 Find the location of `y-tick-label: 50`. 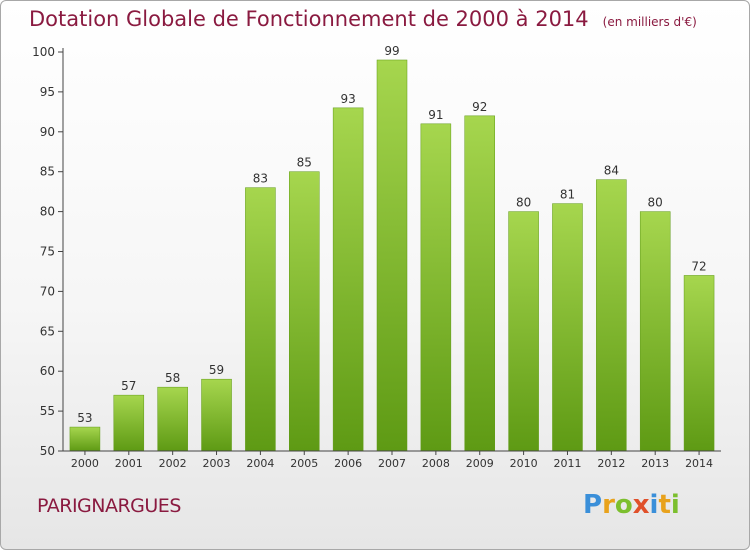

y-tick-label: 50 is located at coordinates (47, 451).